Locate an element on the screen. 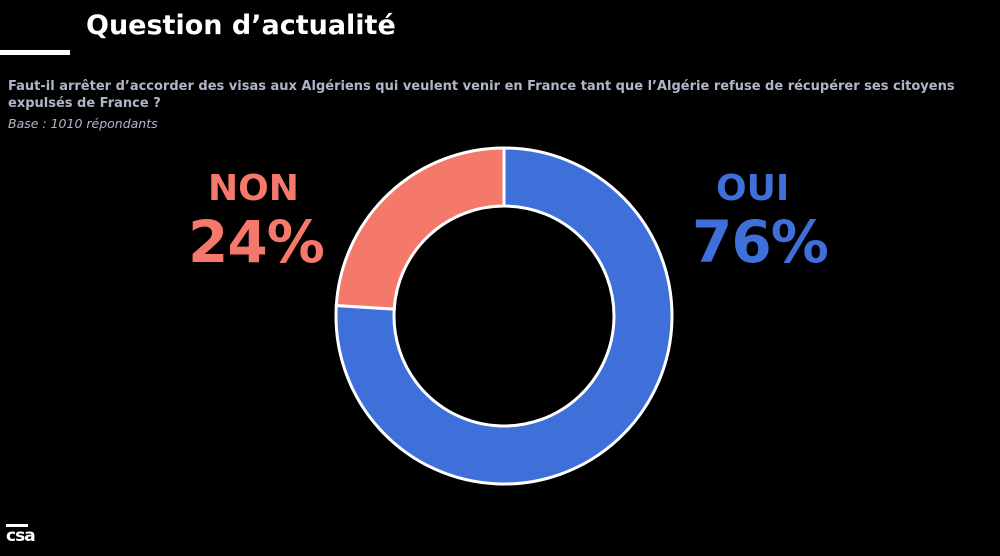  donut-slice-non is located at coordinates (420, 228).